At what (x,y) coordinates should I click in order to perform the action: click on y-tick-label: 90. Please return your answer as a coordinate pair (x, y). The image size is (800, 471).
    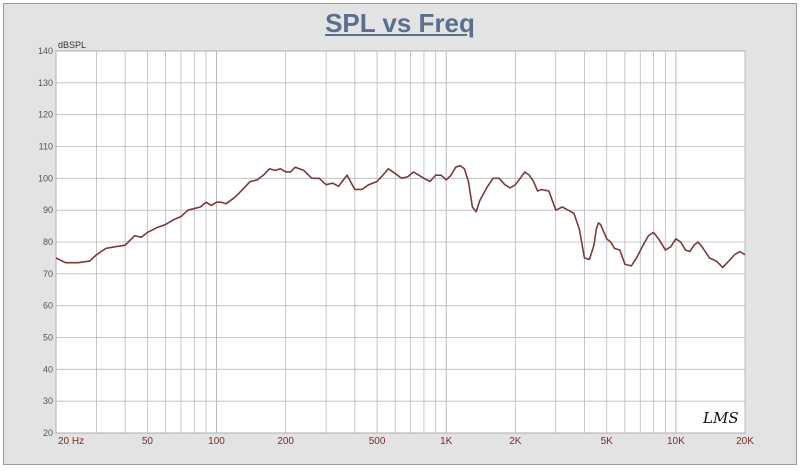
    Looking at the image, I should click on (48, 210).